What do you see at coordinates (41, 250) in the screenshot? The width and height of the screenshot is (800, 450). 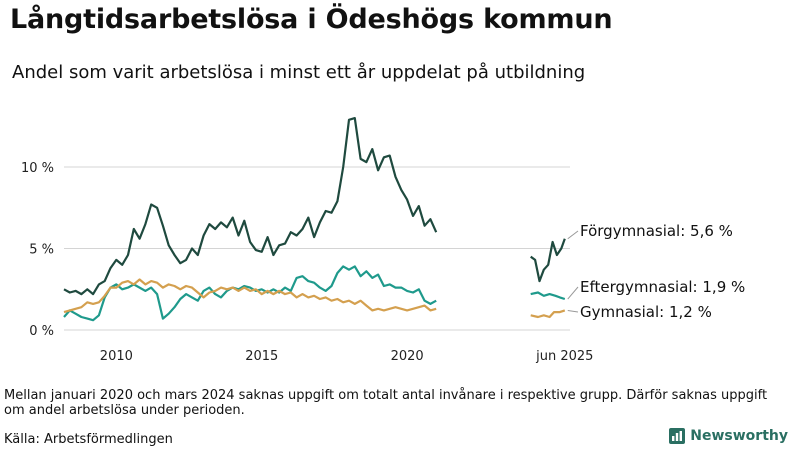 I see `y-tick-label: 5 %` at bounding box center [41, 250].